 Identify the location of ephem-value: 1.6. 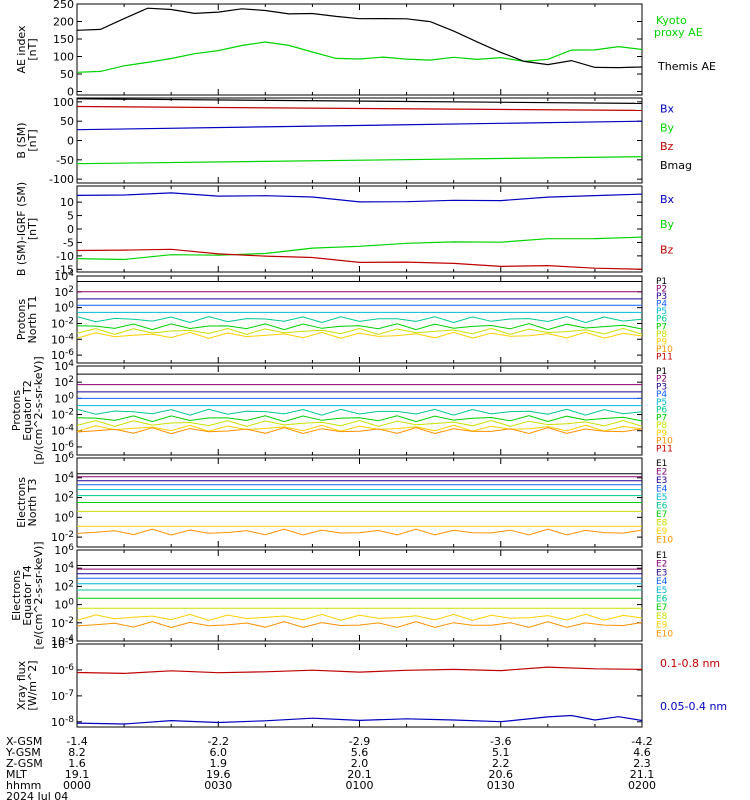
(77, 763).